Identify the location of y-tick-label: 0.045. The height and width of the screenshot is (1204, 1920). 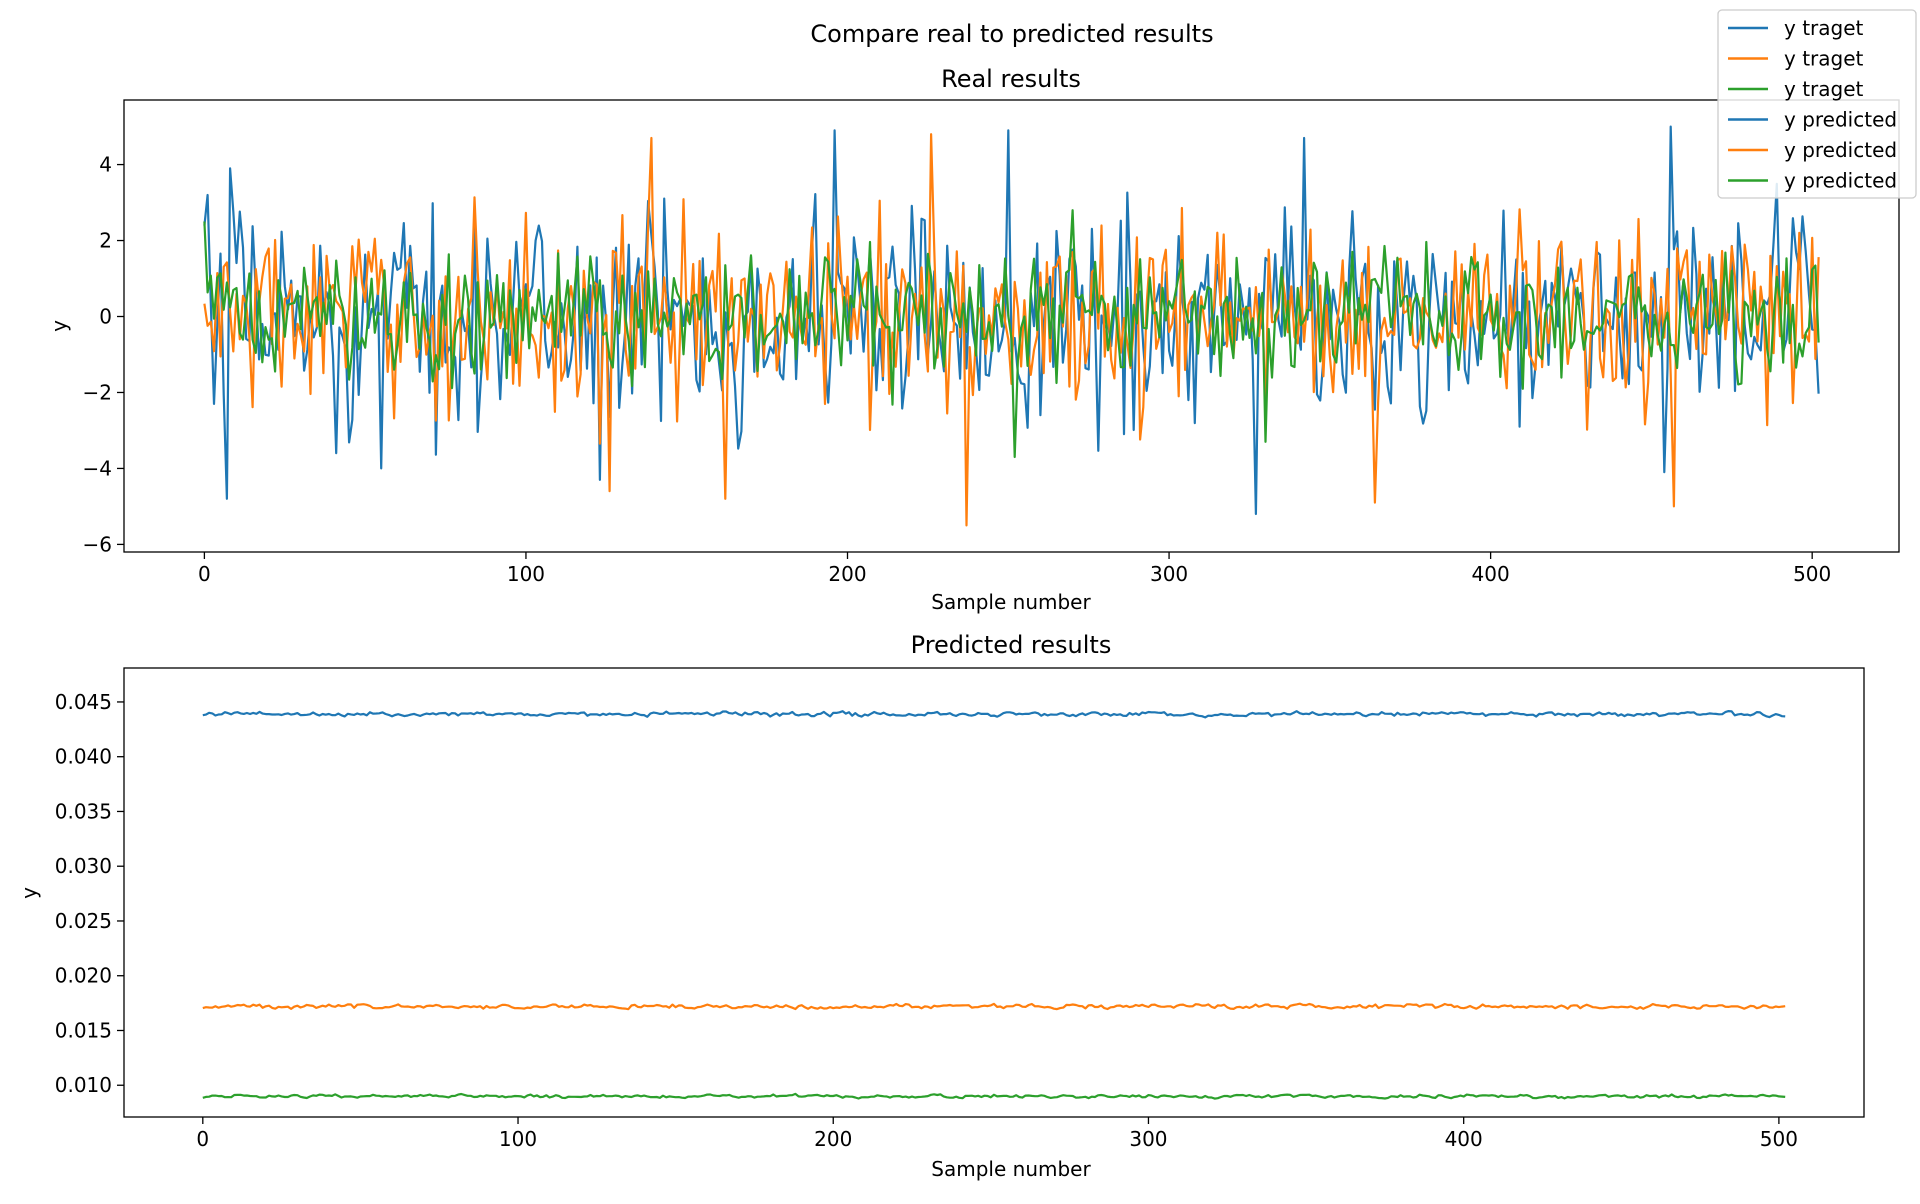
(83, 702).